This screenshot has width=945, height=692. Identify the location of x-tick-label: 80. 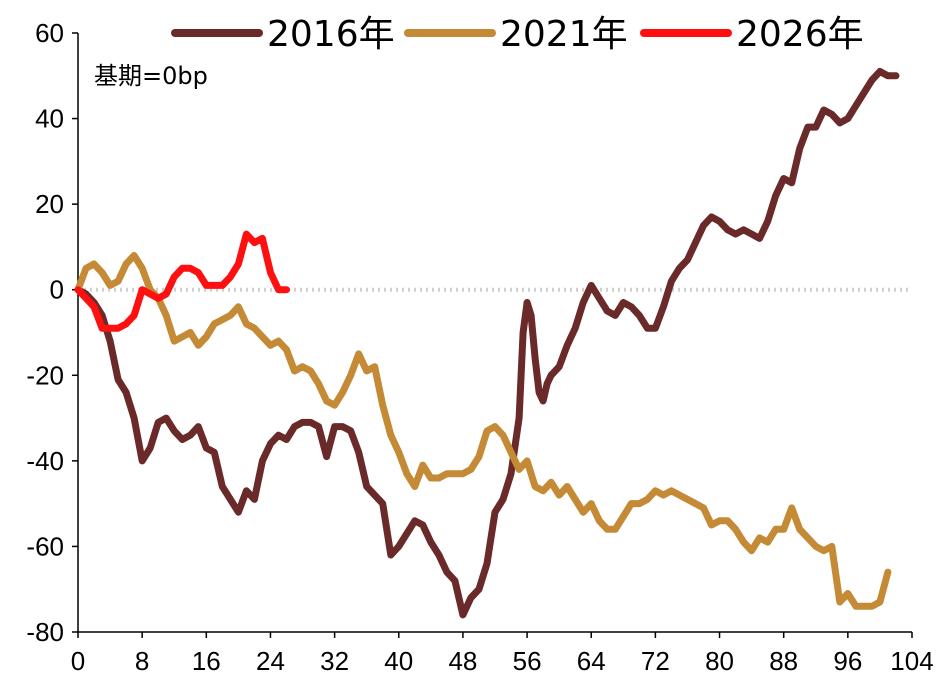
(719, 661).